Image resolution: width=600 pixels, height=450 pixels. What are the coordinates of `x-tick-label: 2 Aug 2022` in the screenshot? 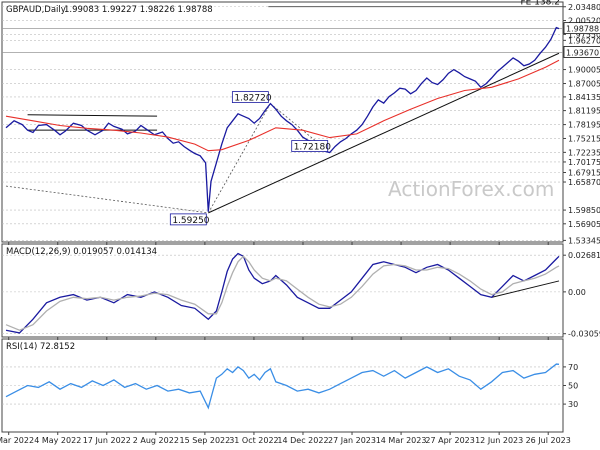 It's located at (156, 440).